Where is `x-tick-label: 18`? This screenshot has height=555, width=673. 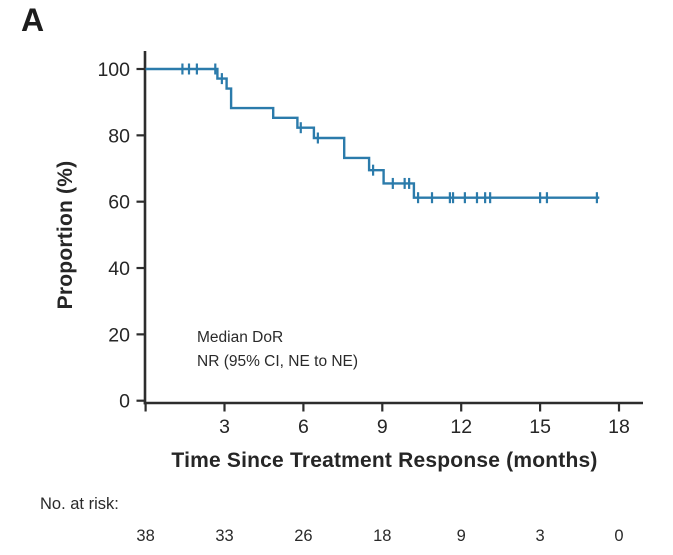 x-tick-label: 18 is located at coordinates (619, 427).